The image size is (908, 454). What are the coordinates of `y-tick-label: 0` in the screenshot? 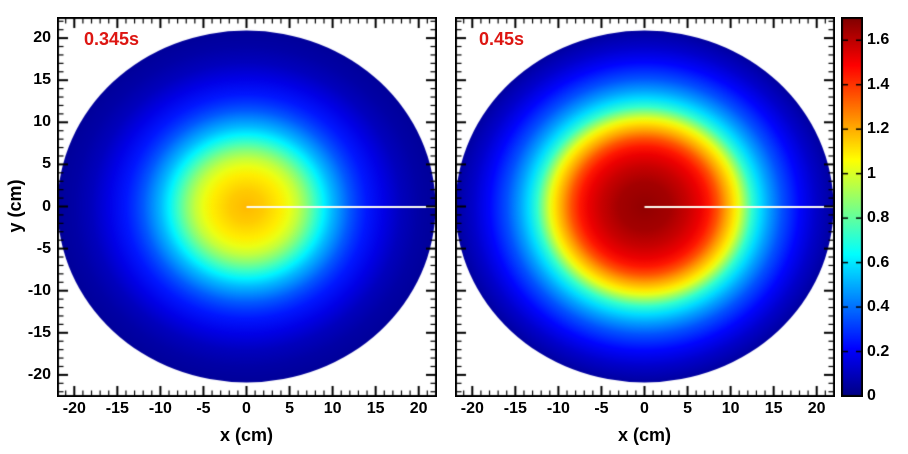 It's located at (46, 206).